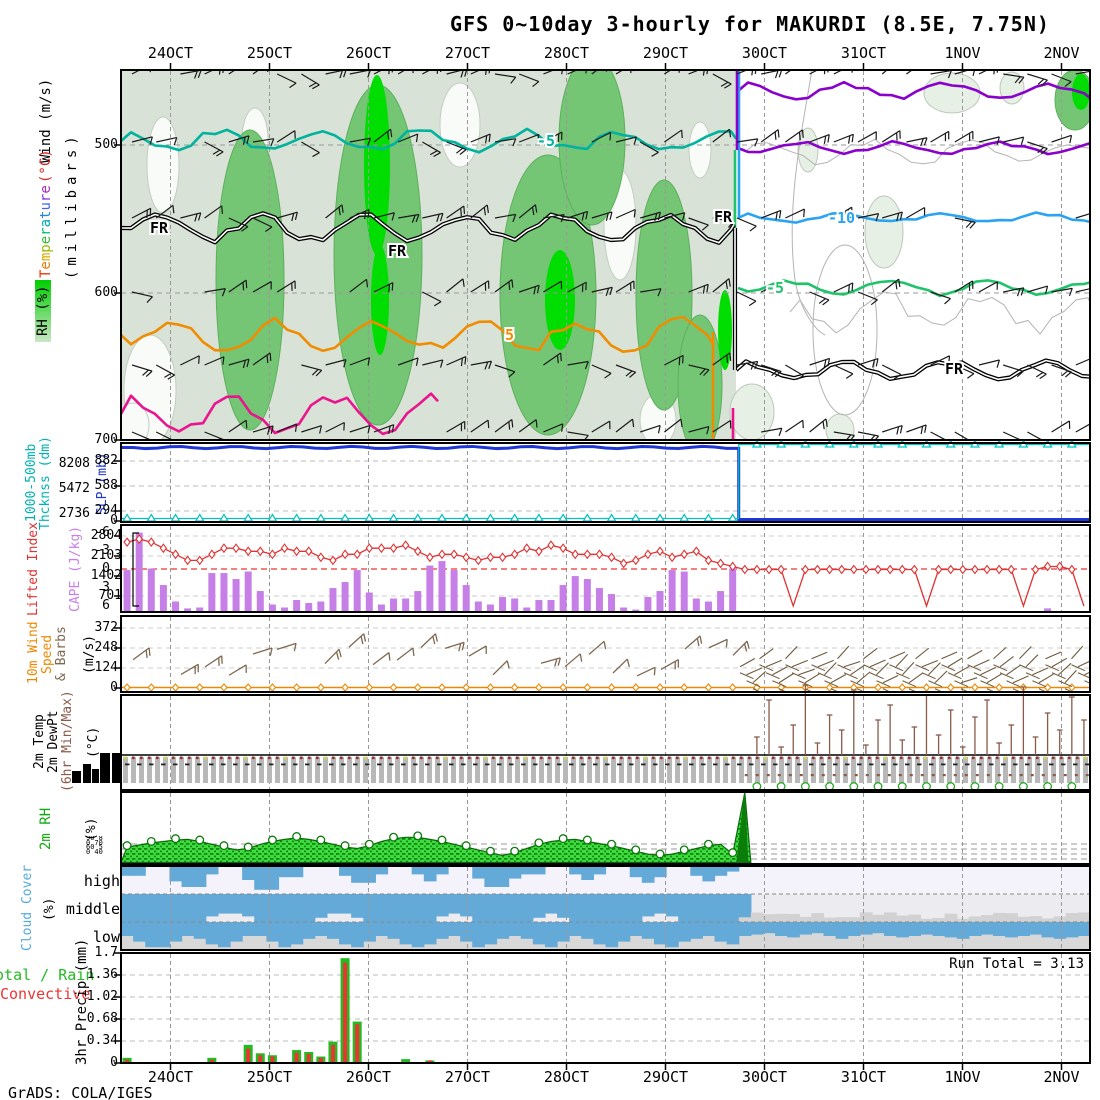  What do you see at coordinates (110, 595) in the screenshot?
I see `cape-tick: 701` at bounding box center [110, 595].